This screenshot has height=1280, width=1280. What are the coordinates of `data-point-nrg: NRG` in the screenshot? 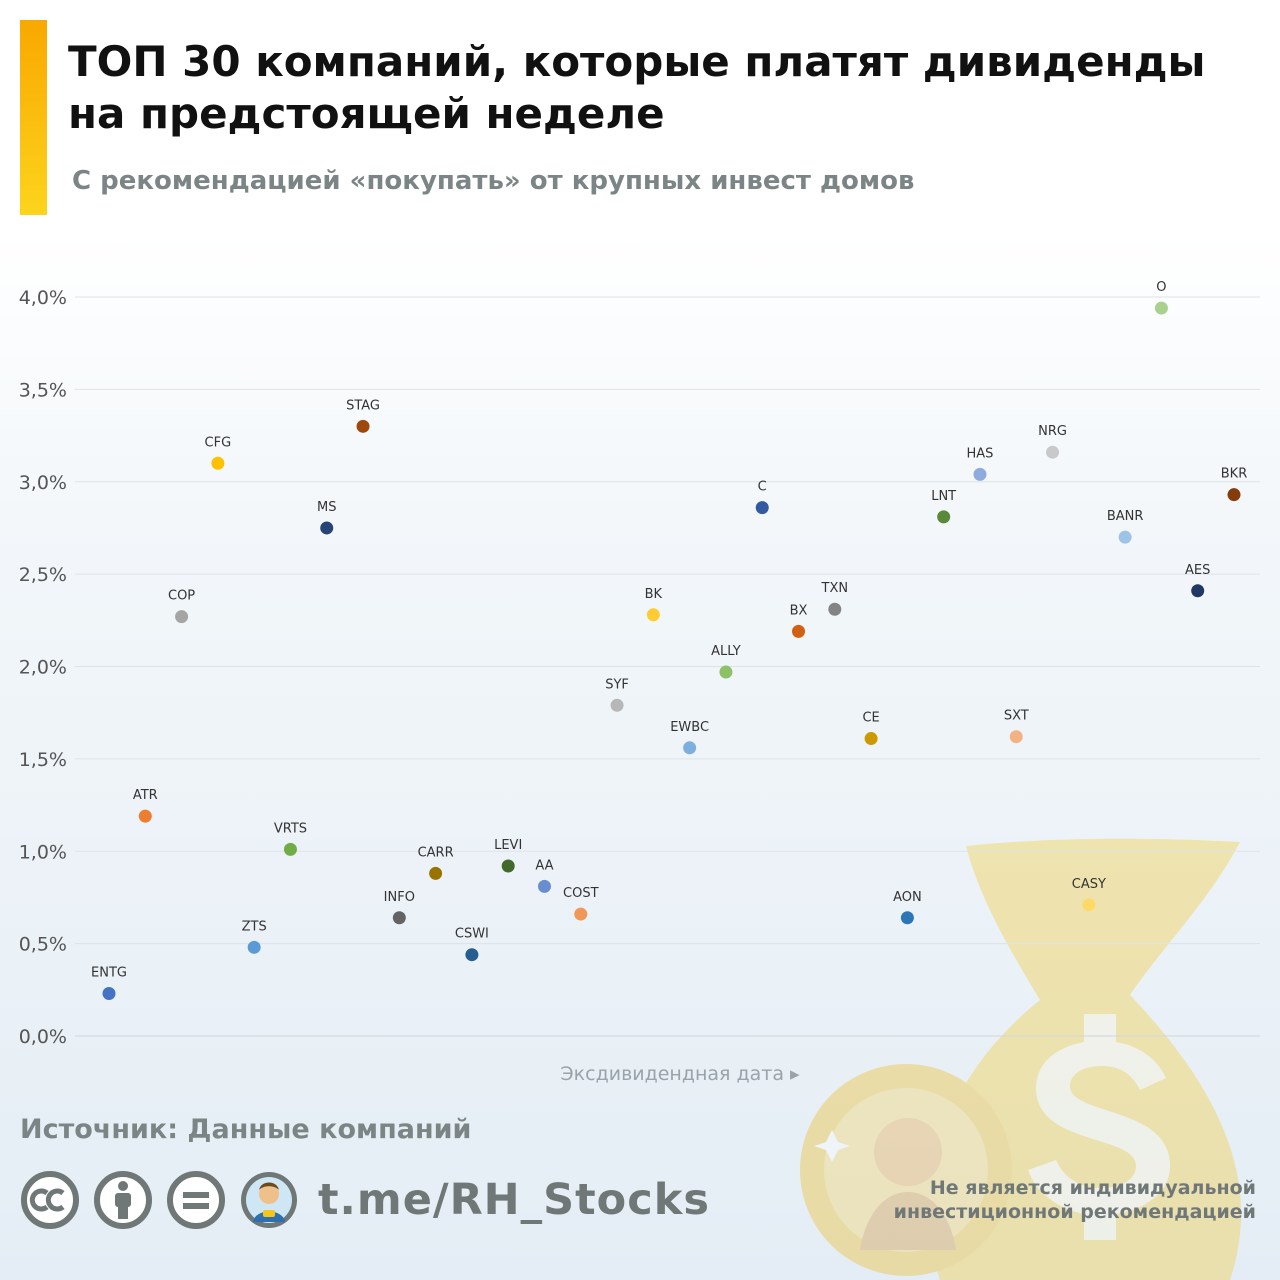 It's located at (1052, 441).